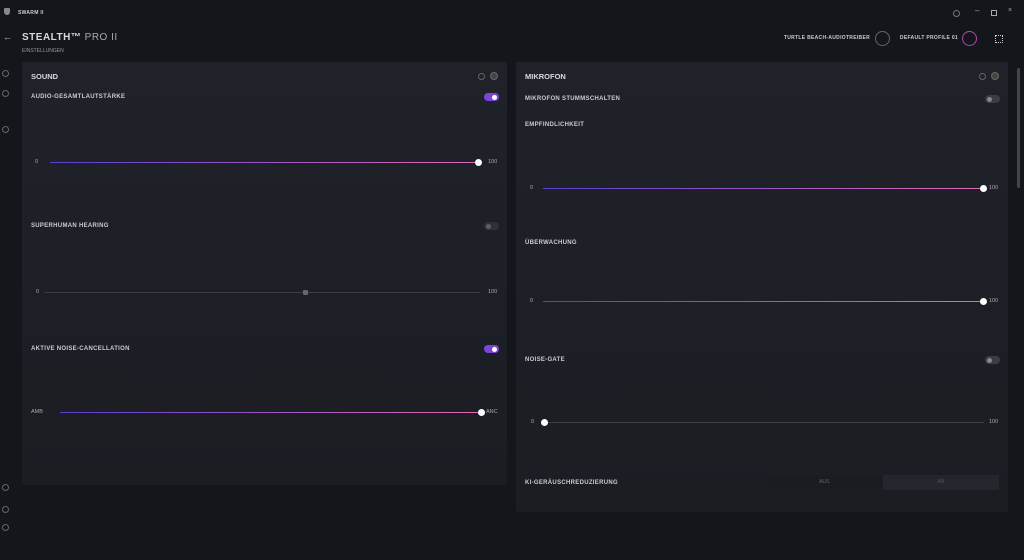  What do you see at coordinates (70, 226) in the screenshot?
I see `setting-label: SUPERHUMAN HEARING` at bounding box center [70, 226].